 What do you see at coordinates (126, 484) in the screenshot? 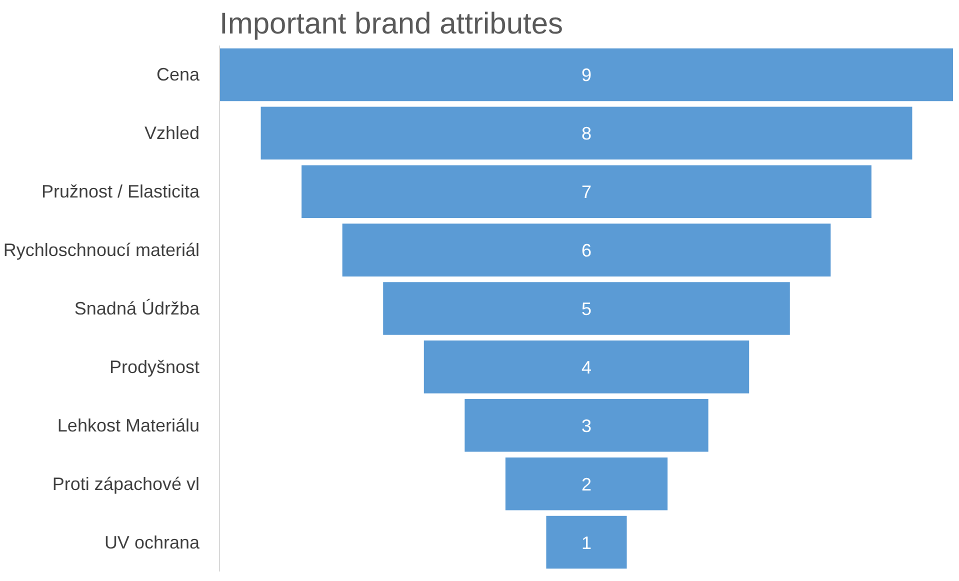
I see `category-label: Proti zápachové vl` at bounding box center [126, 484].